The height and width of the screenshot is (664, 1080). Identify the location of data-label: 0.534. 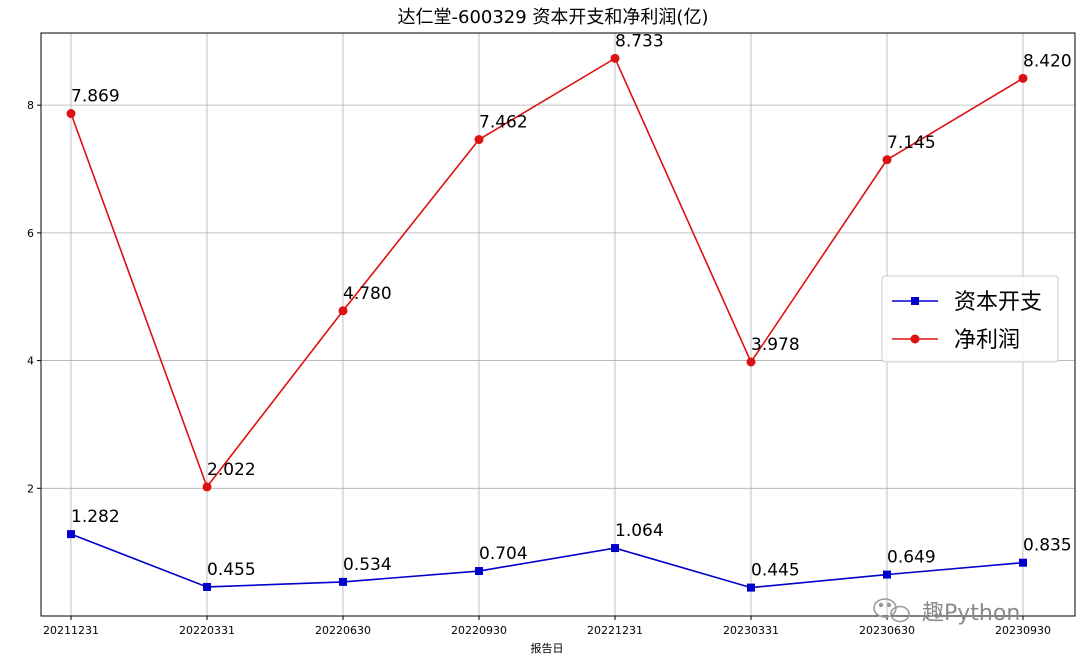
(367, 565).